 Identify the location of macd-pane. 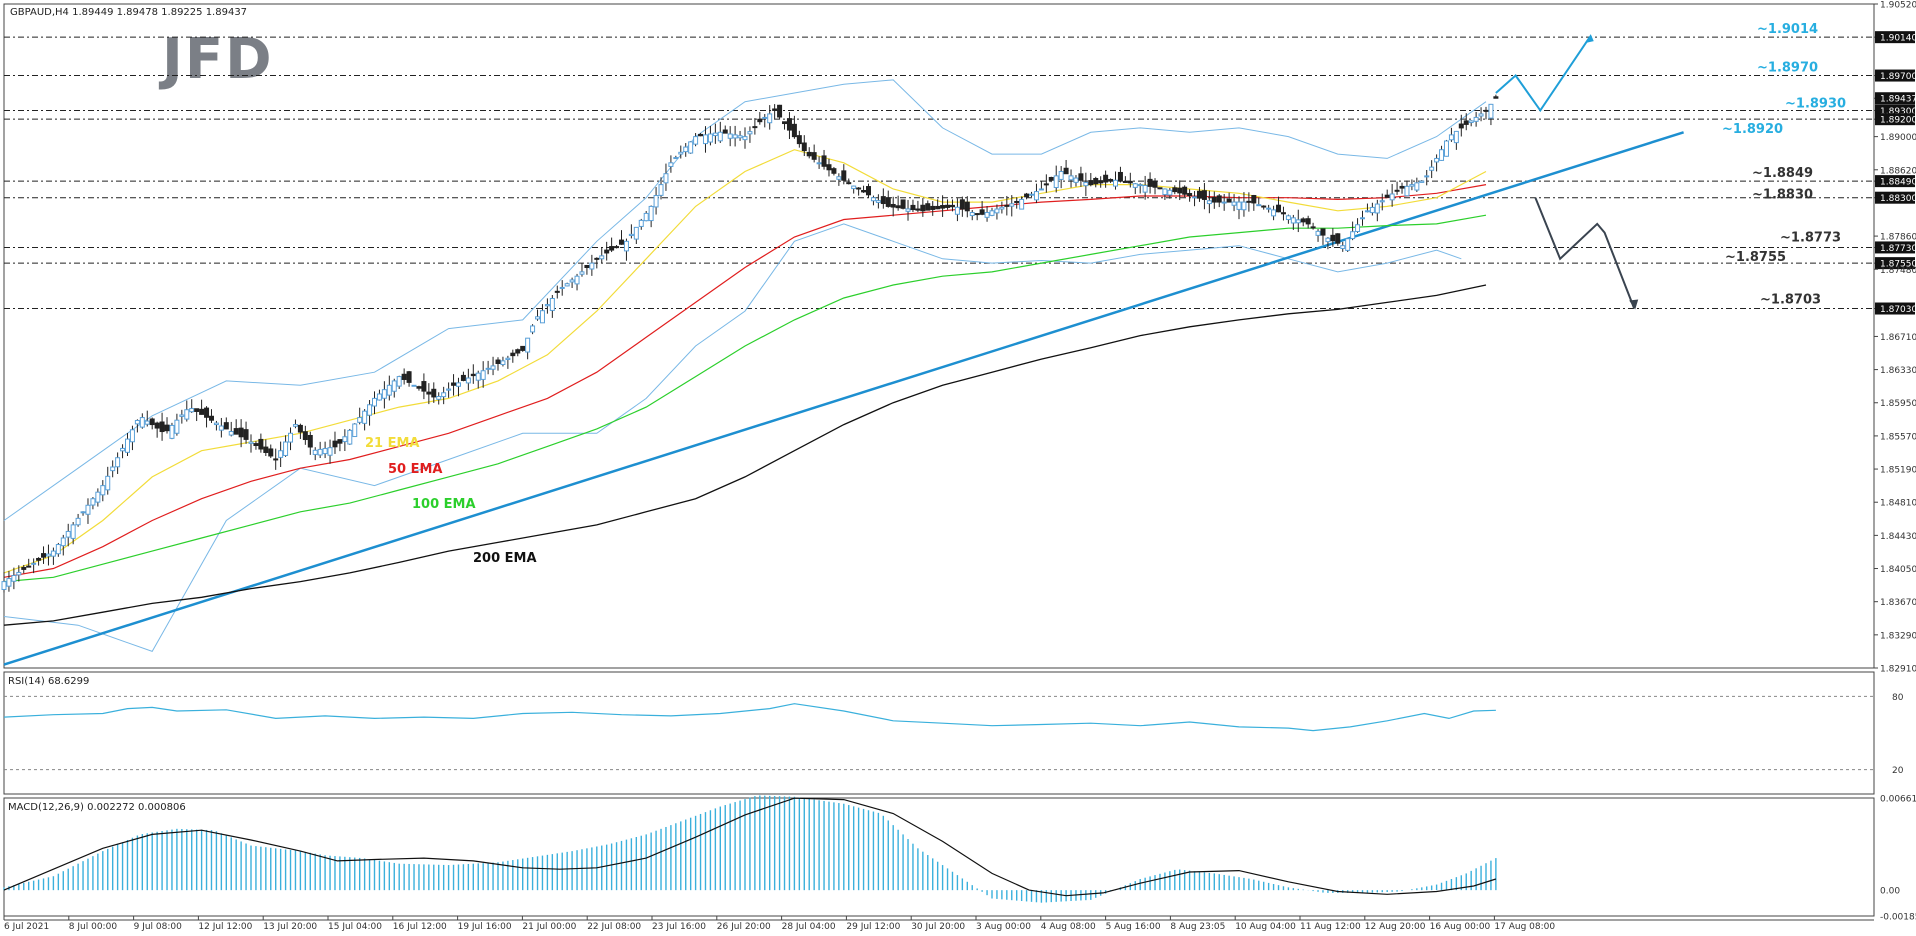
(939, 857).